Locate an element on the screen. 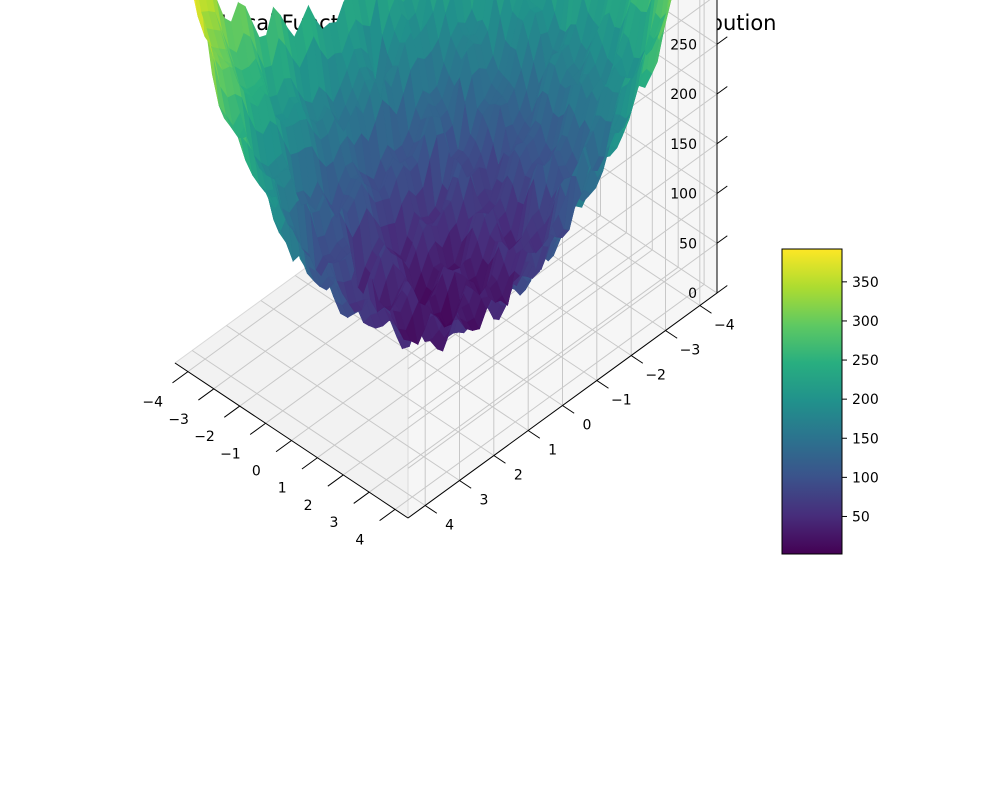 Image resolution: width=997 pixels, height=797 pixels. colorbar-tick-label: 350 is located at coordinates (865, 283).